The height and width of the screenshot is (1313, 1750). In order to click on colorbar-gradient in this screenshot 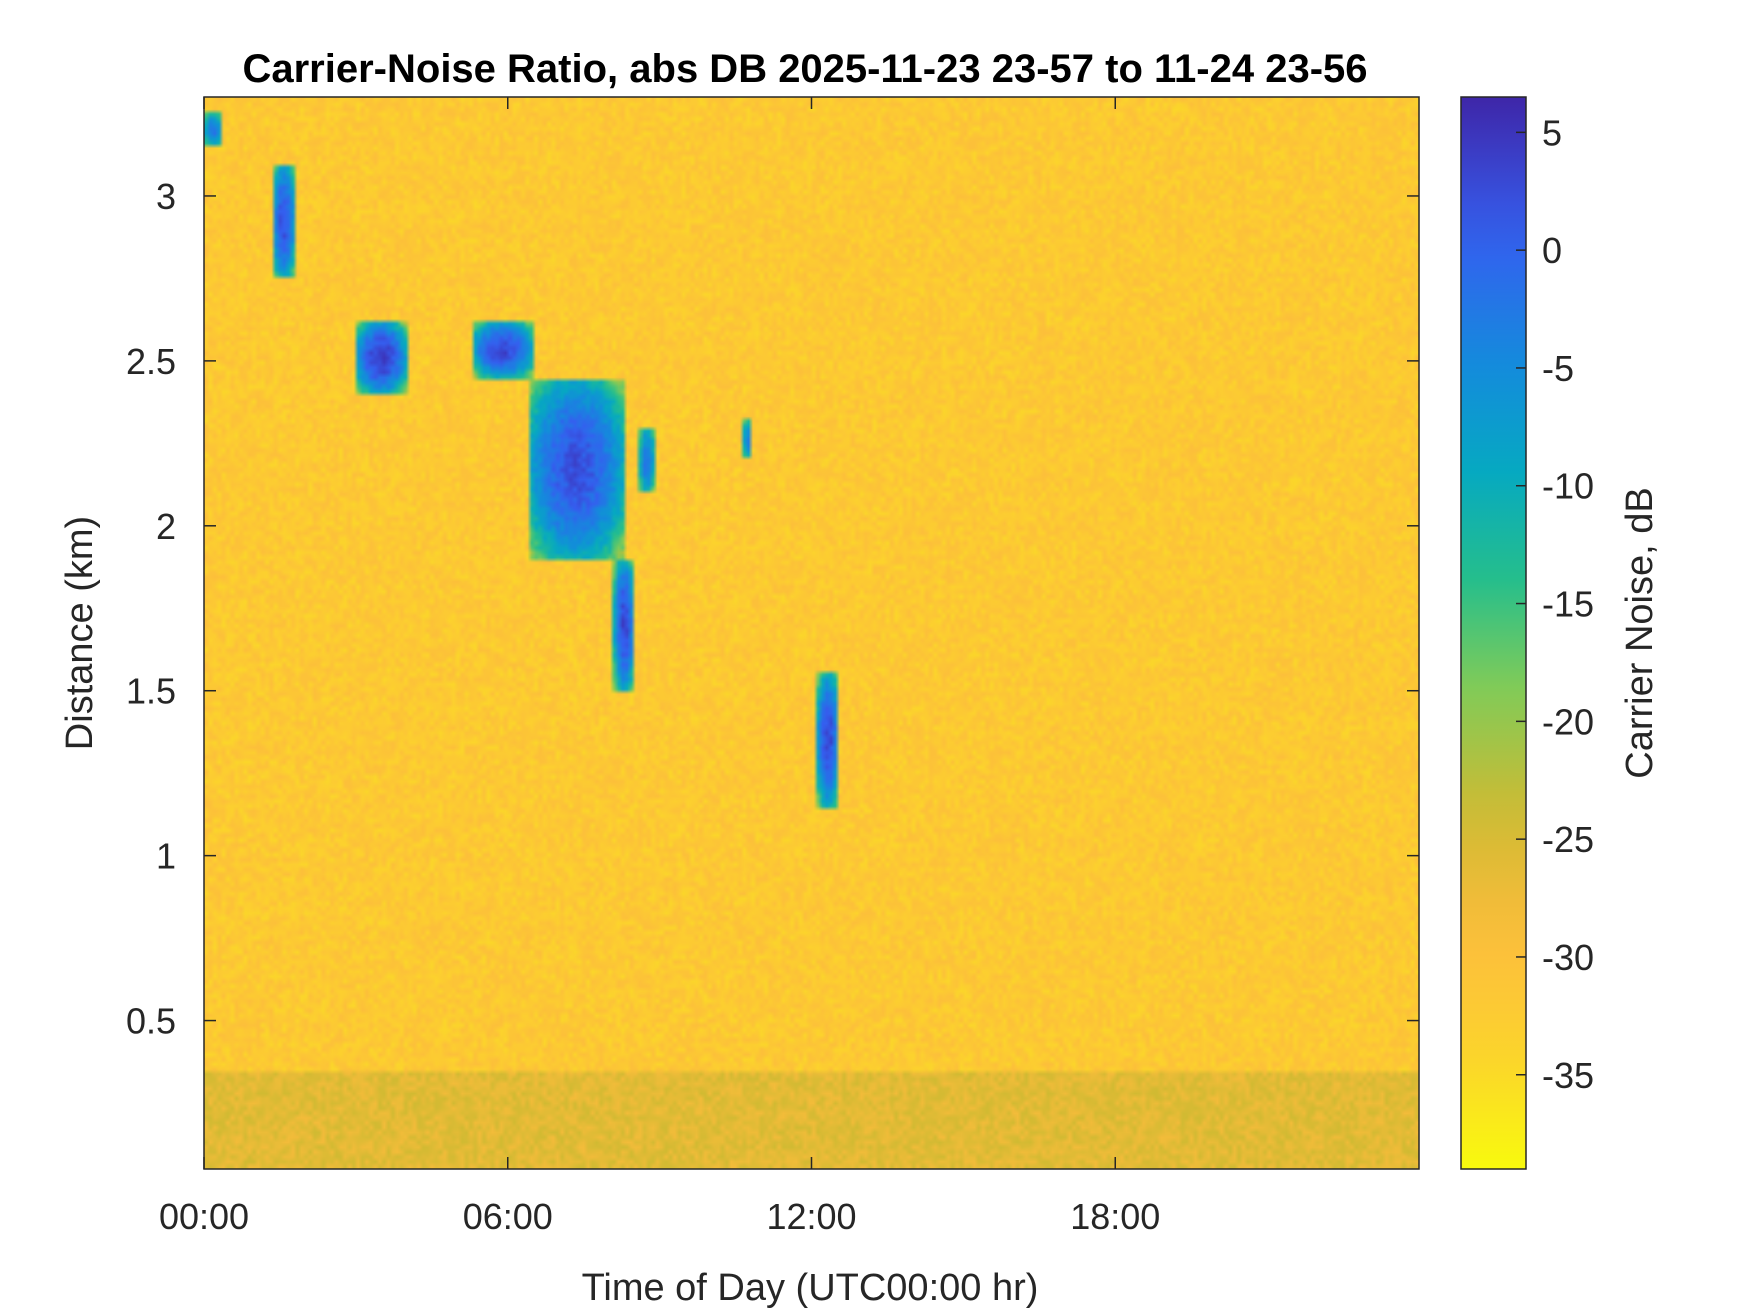, I will do `click(1493, 633)`.